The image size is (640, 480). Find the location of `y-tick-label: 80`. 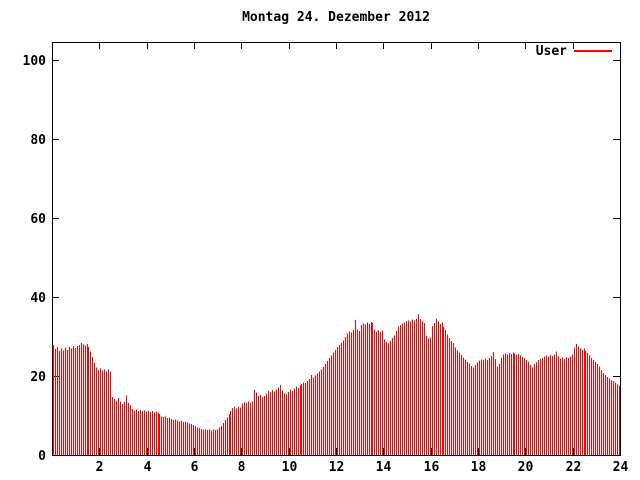

y-tick-label: 80 is located at coordinates (38, 140).